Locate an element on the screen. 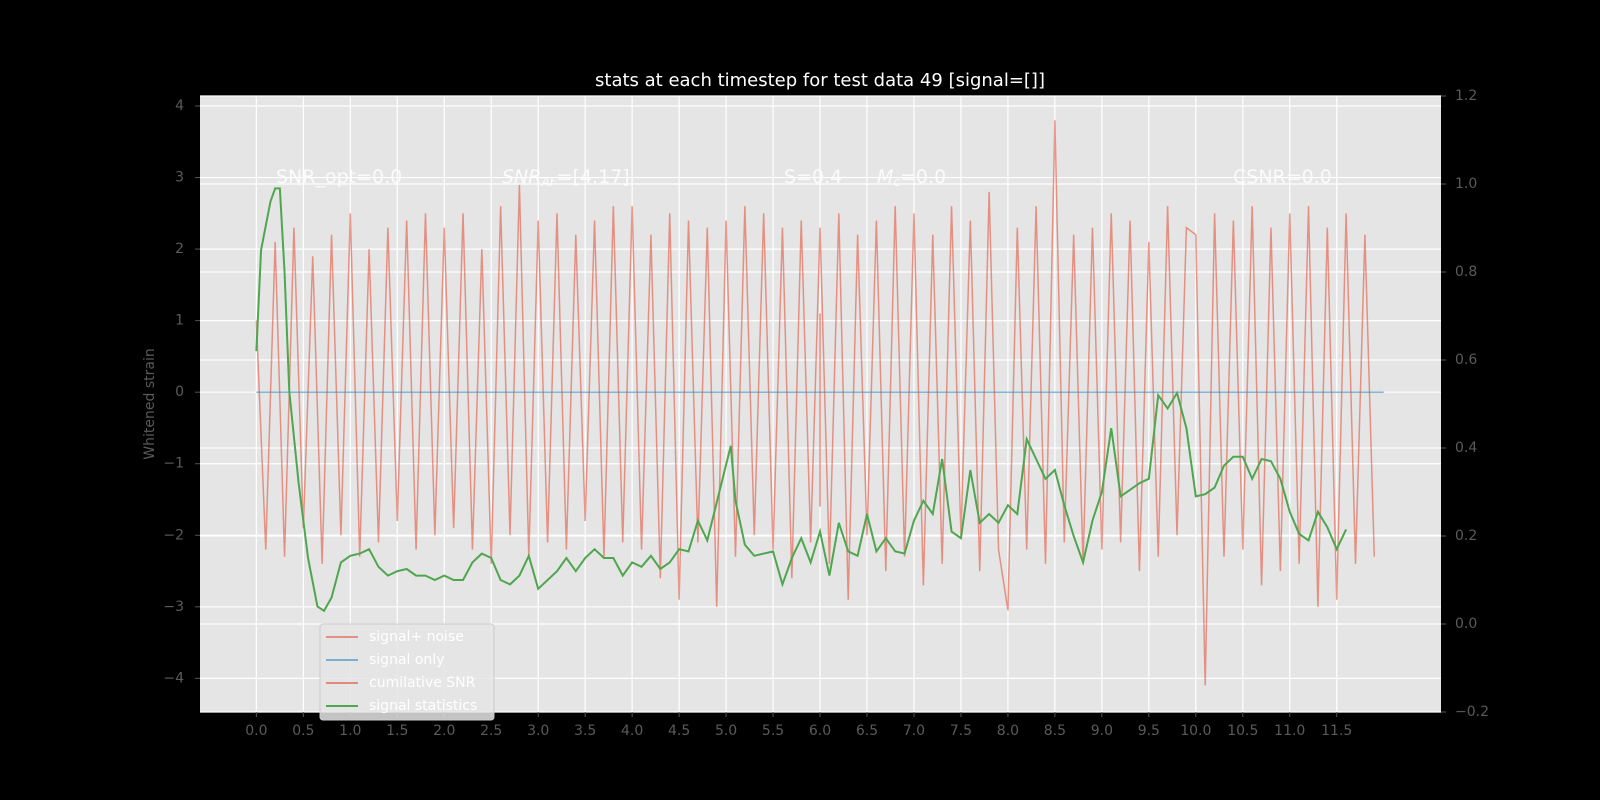 This screenshot has height=800, width=1600. x-tick-label: 0.5 is located at coordinates (303, 731).